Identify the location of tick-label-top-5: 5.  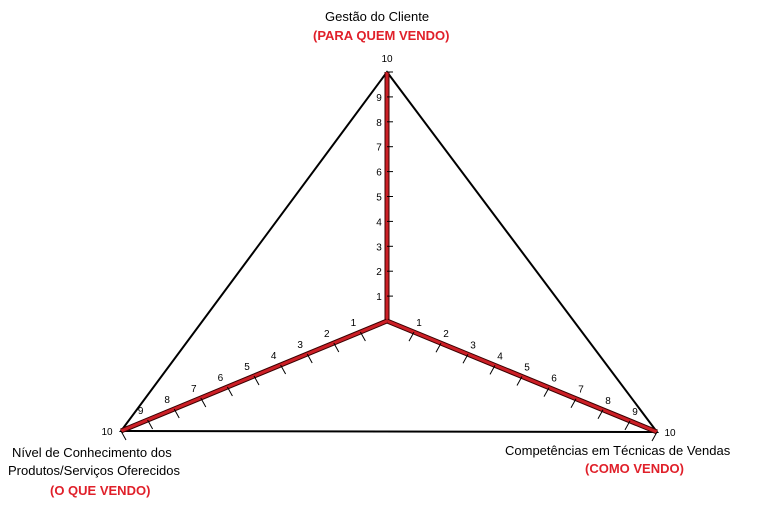
(379, 198).